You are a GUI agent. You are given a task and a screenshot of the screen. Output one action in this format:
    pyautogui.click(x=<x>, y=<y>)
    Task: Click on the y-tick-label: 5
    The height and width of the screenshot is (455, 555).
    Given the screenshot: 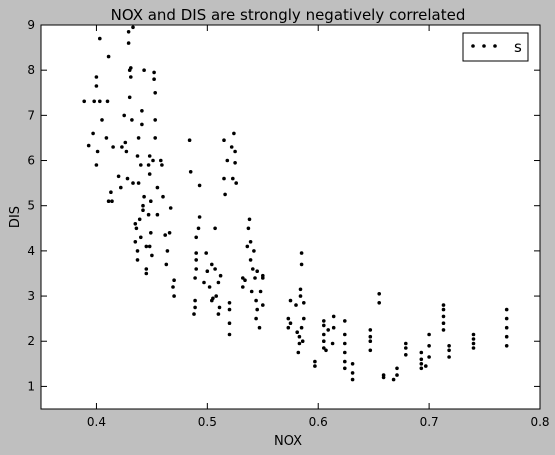 What is the action you would take?
    pyautogui.click(x=31, y=206)
    